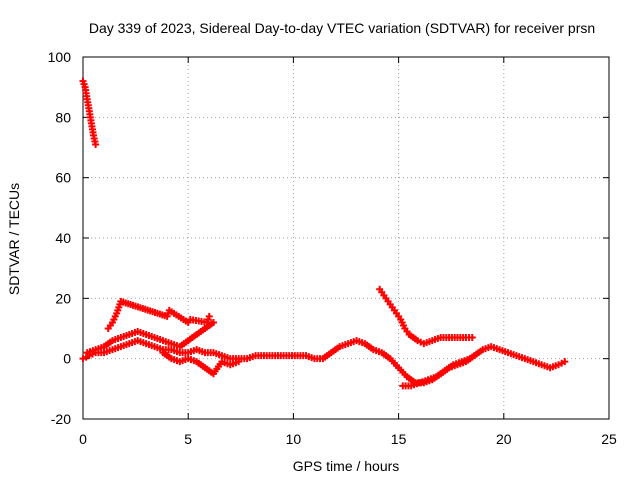 The height and width of the screenshot is (480, 640). What do you see at coordinates (609, 439) in the screenshot?
I see `x-tick-label: 25` at bounding box center [609, 439].